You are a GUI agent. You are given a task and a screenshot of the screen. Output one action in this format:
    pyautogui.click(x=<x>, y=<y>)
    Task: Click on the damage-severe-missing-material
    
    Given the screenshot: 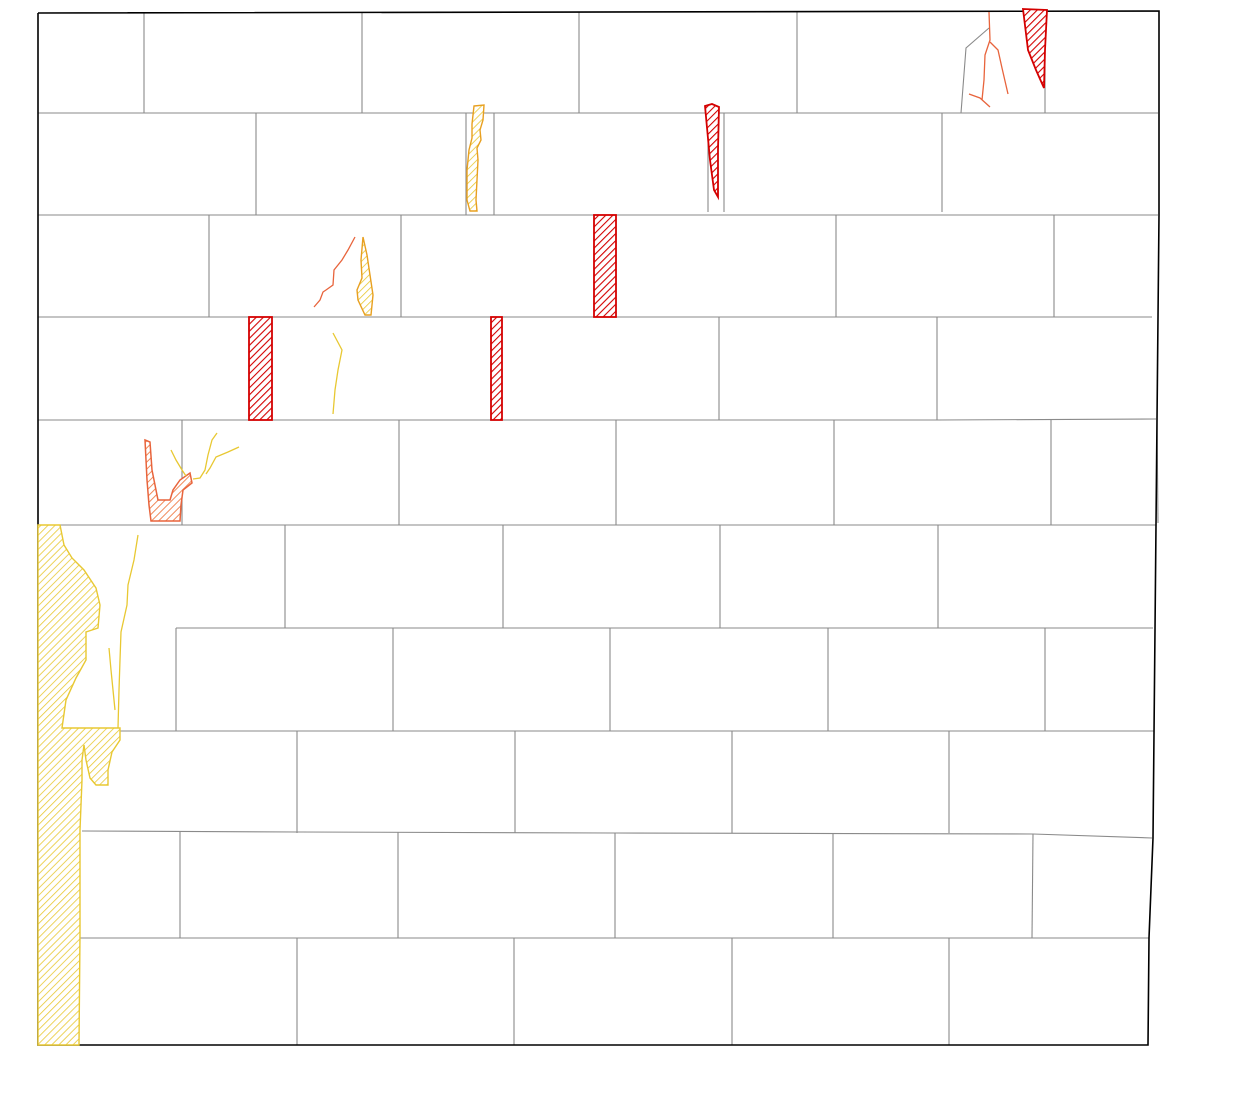 What is the action you would take?
    pyautogui.click(x=1034, y=48)
    